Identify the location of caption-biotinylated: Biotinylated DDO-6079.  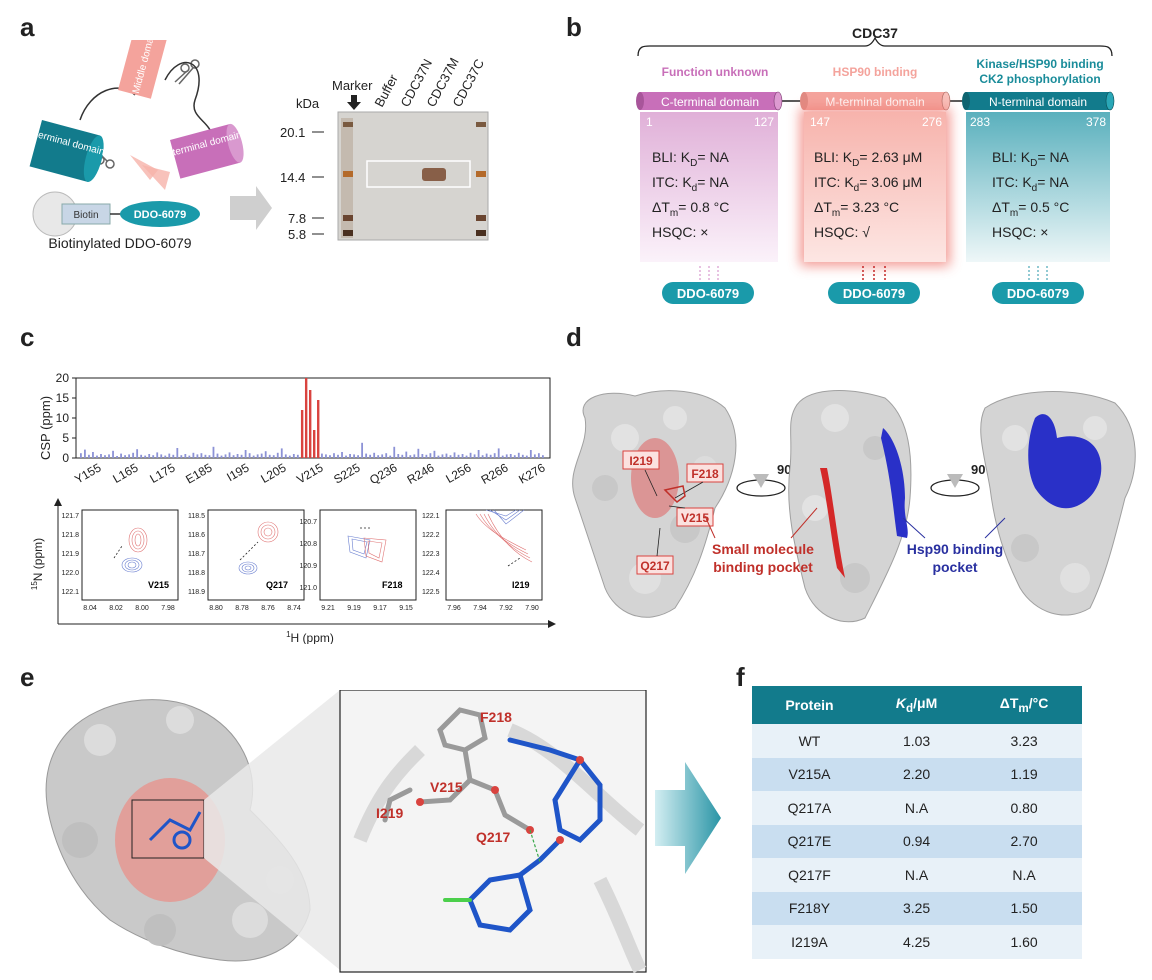
(119, 243).